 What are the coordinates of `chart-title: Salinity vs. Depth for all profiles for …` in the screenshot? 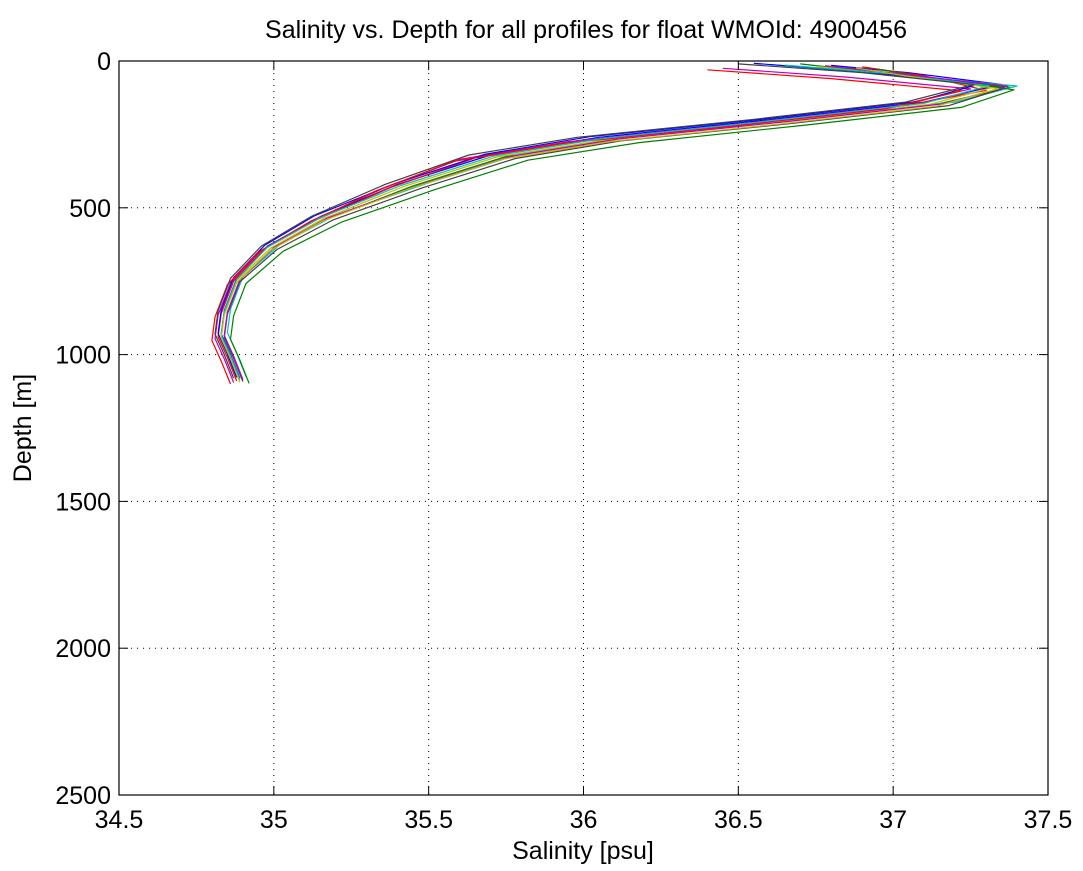 It's located at (586, 30).